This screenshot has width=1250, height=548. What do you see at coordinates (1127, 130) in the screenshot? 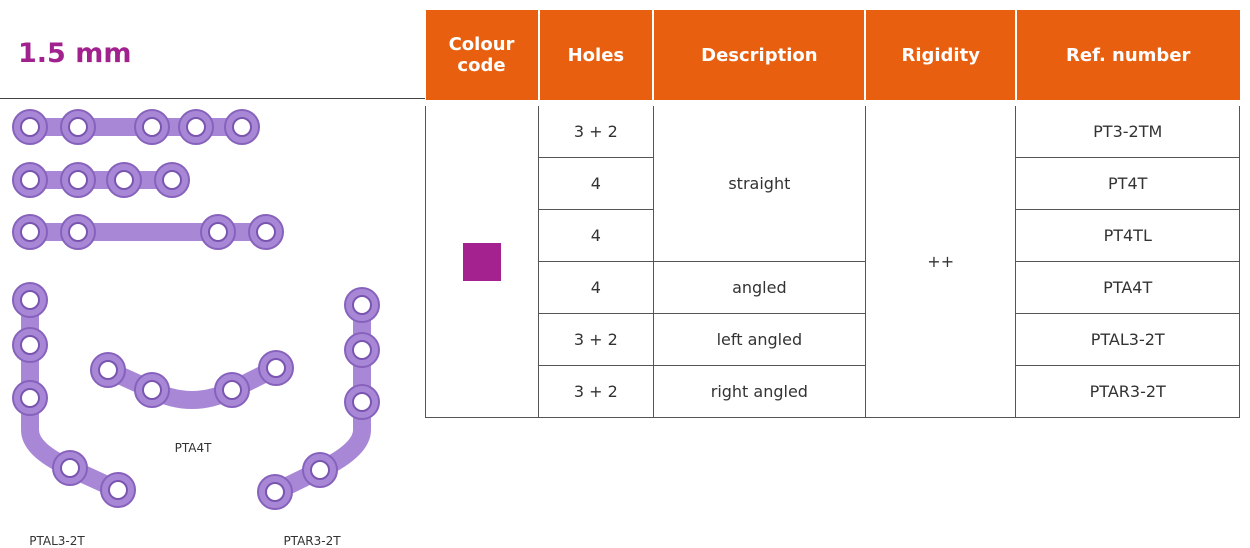
I see `ref-cell: PT3-2TM` at bounding box center [1127, 130].